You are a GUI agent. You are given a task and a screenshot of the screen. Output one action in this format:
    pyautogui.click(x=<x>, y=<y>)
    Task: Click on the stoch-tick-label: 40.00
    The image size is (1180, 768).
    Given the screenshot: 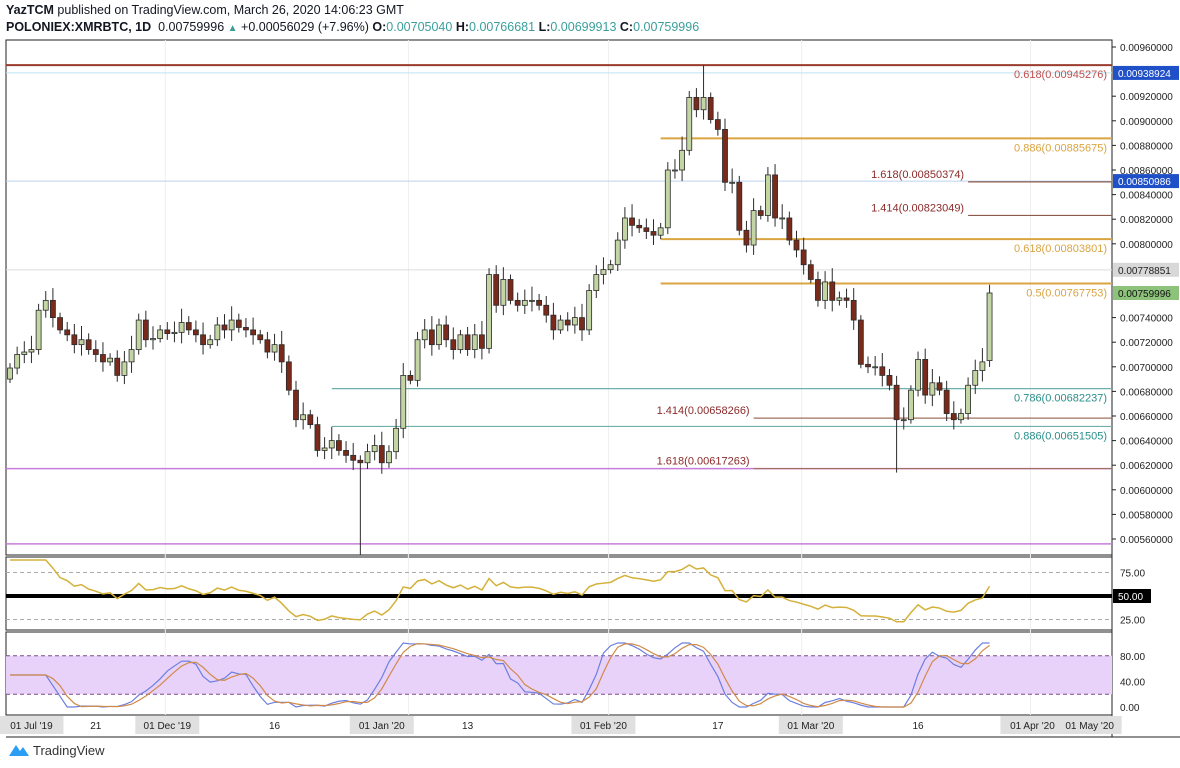 What is the action you would take?
    pyautogui.click(x=1132, y=682)
    